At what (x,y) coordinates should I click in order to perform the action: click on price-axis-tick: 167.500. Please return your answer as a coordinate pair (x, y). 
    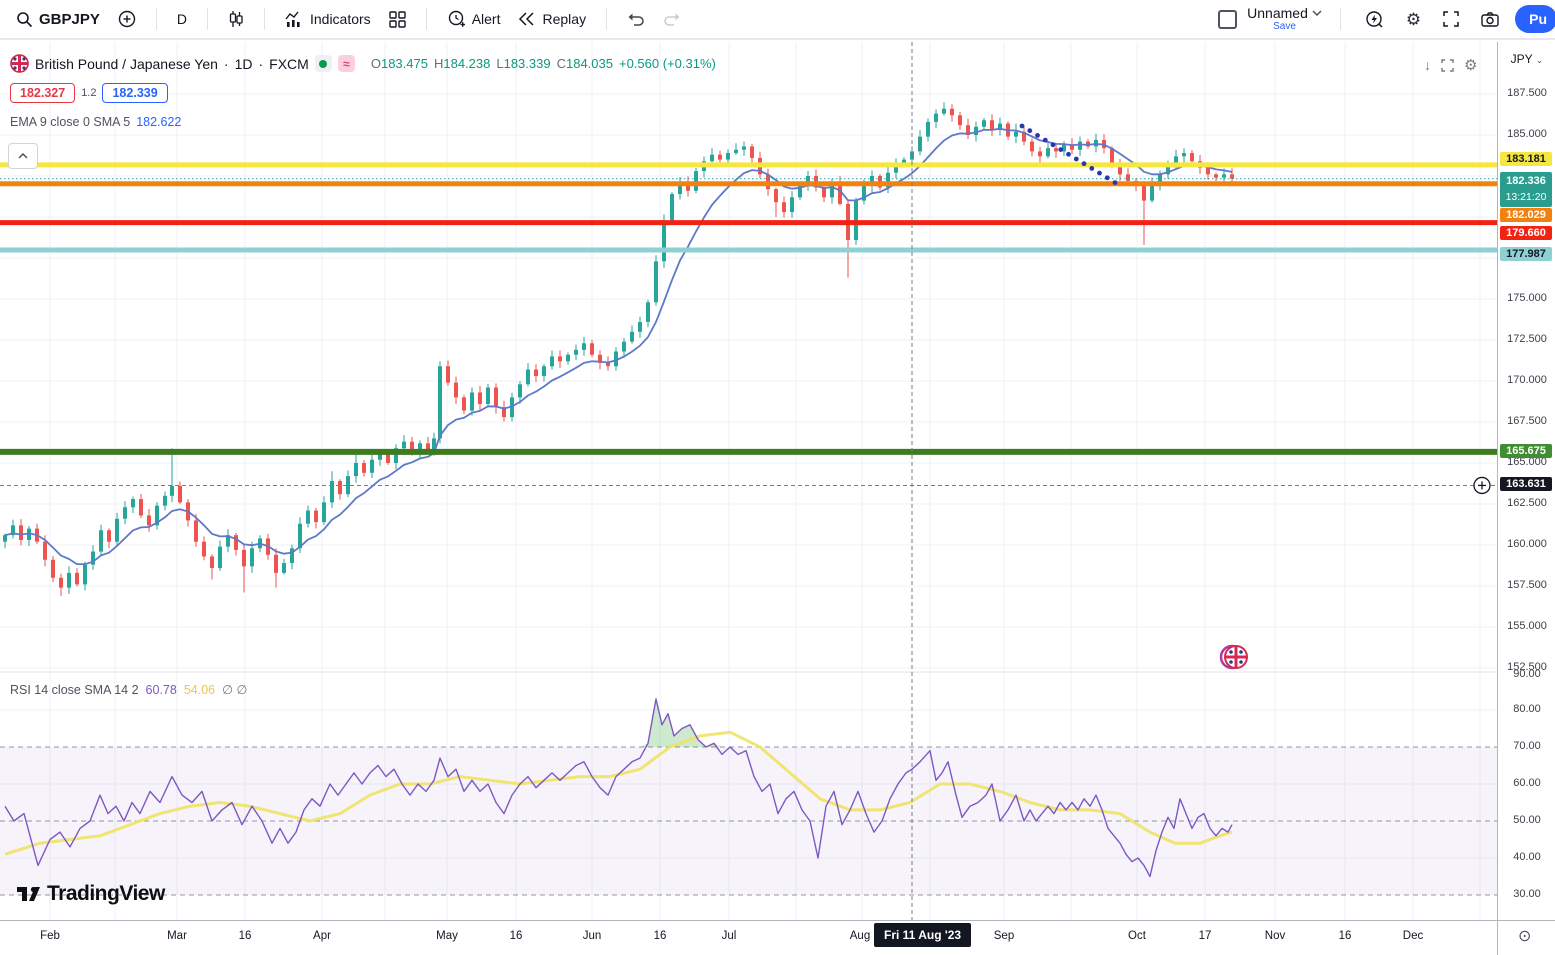
    Looking at the image, I should click on (1527, 421).